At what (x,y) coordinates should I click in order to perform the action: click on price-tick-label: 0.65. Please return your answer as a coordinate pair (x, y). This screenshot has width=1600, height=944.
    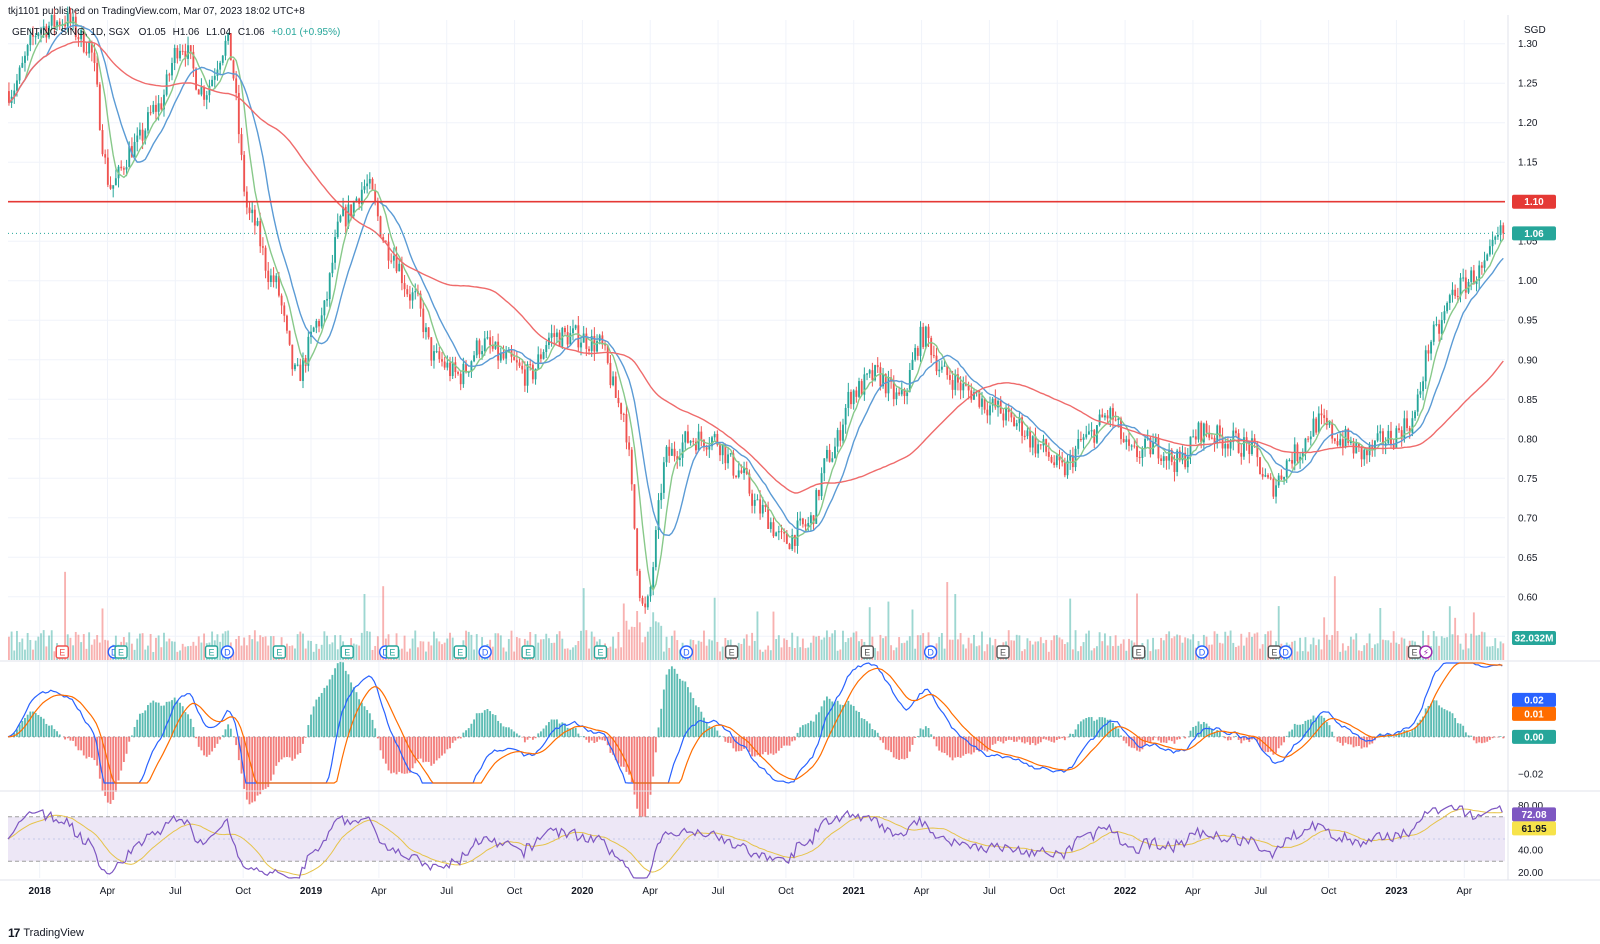
    Looking at the image, I should click on (1528, 558).